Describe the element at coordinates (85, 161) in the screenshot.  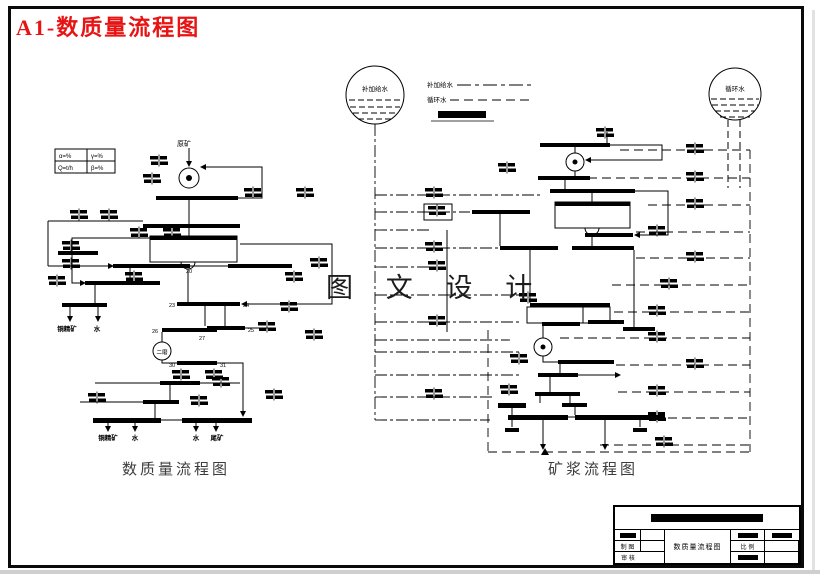
I see `parameter-box` at that location.